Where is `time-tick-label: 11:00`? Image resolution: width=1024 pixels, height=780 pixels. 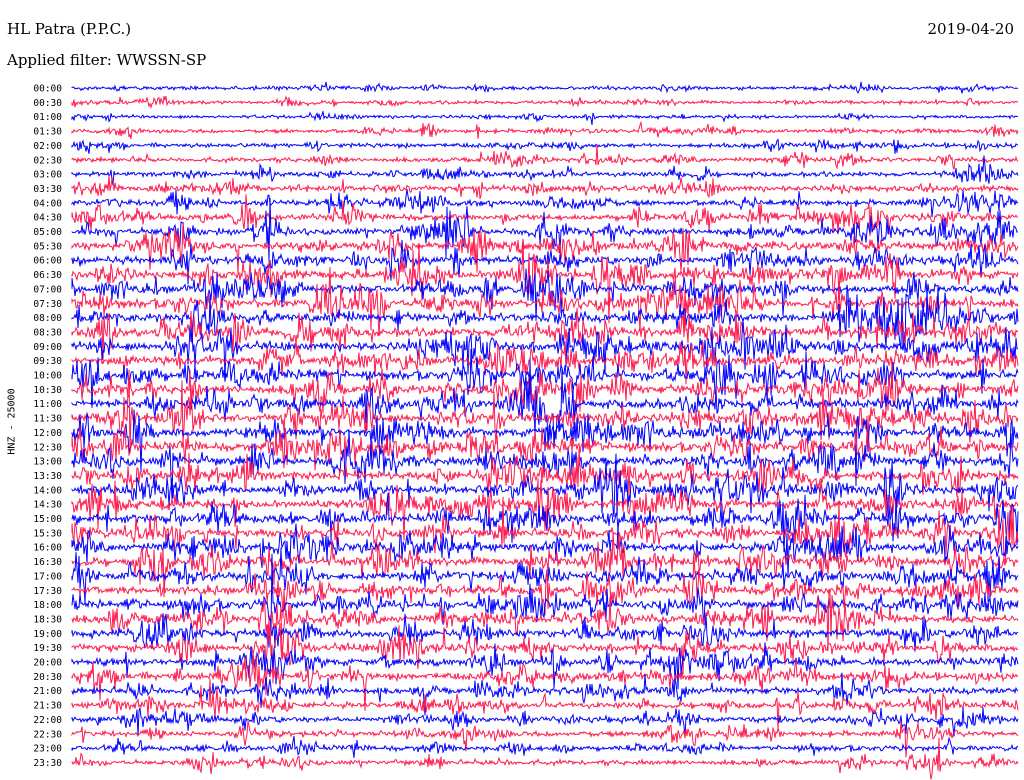 time-tick-label: 11:00 is located at coordinates (47, 404).